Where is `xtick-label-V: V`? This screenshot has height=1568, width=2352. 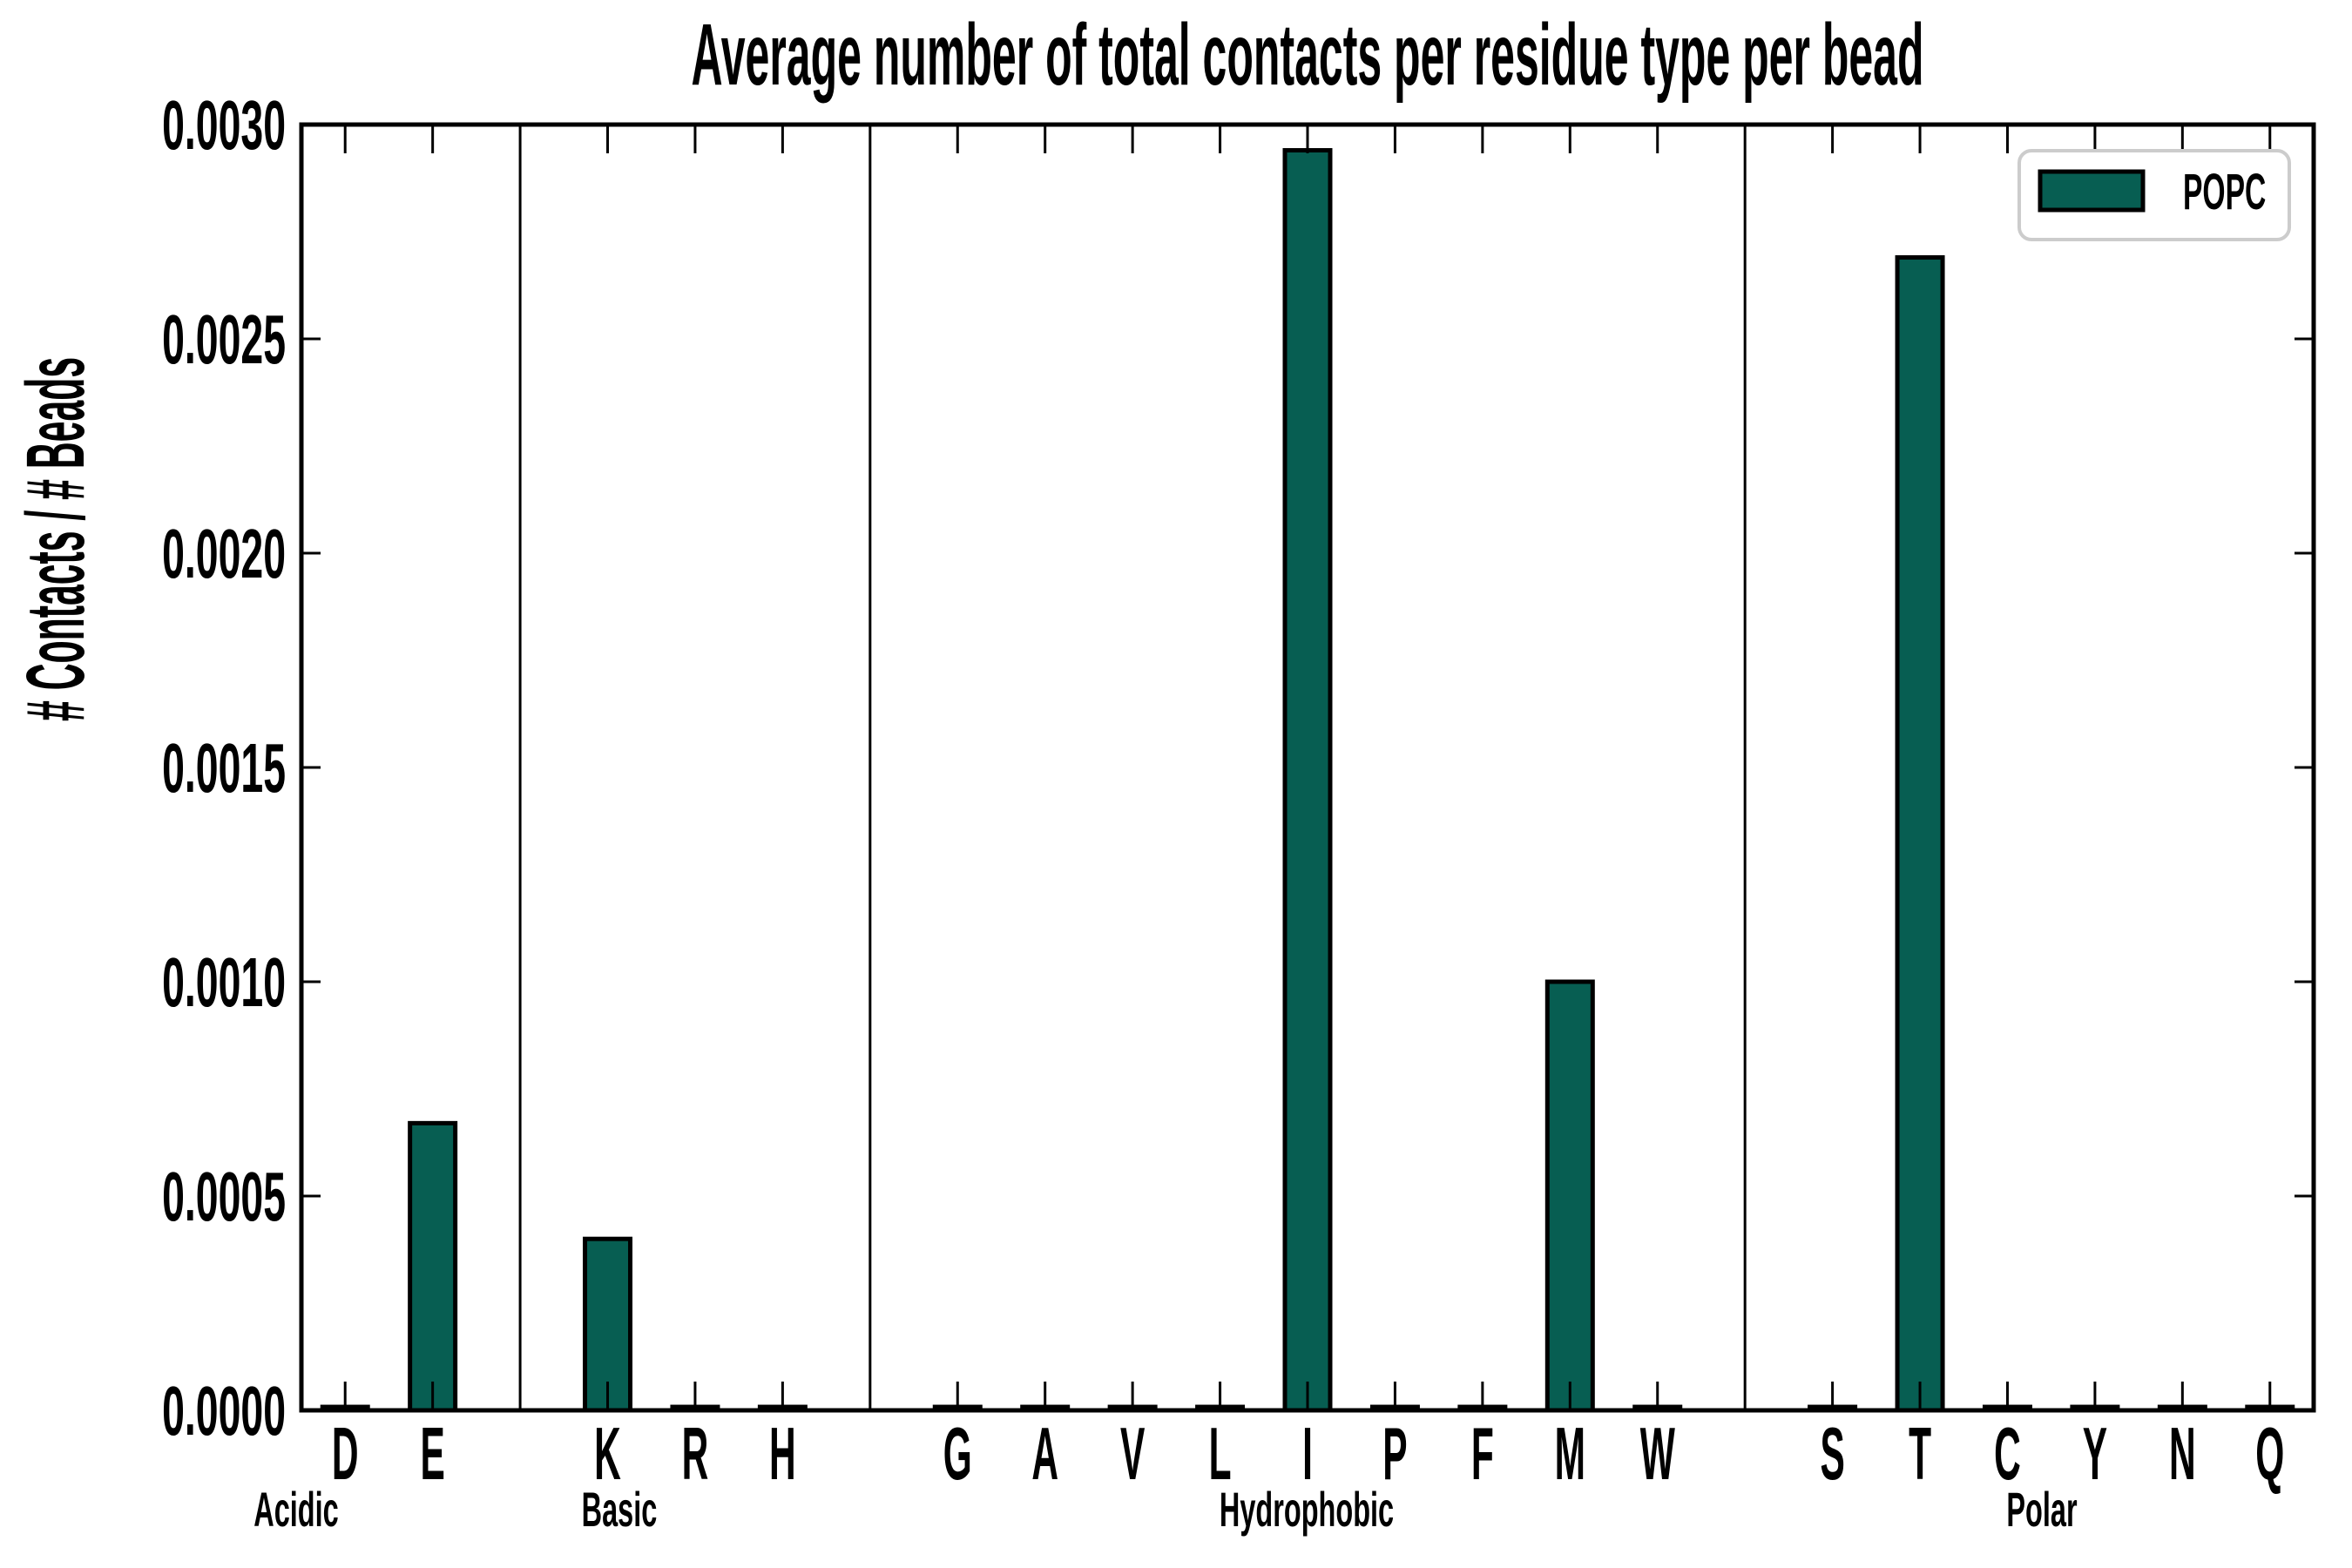 xtick-label-V: V is located at coordinates (1132, 1454).